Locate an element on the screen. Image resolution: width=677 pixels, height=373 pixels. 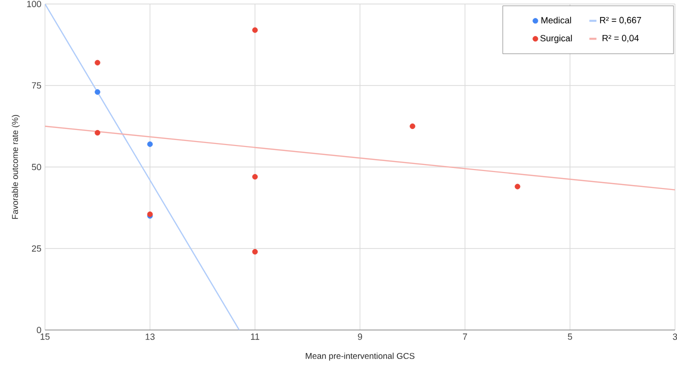
y-tick-label: 0 is located at coordinates (39, 330).